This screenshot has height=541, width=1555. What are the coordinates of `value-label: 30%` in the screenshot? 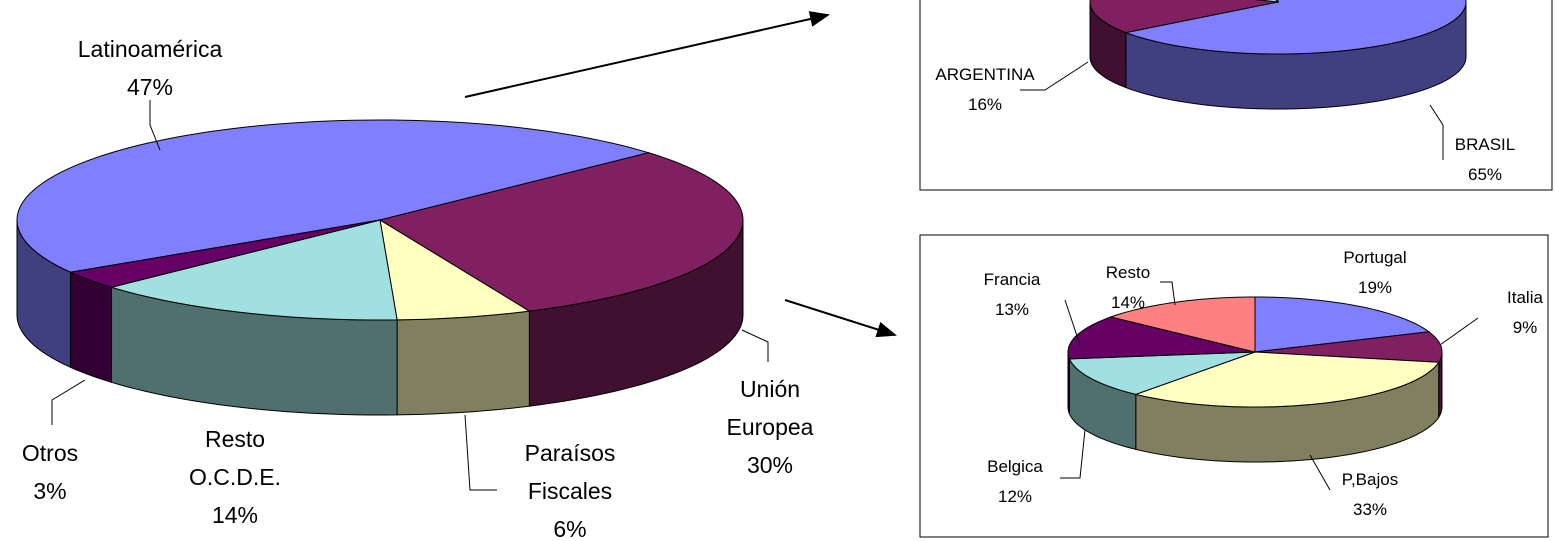 It's located at (770, 465).